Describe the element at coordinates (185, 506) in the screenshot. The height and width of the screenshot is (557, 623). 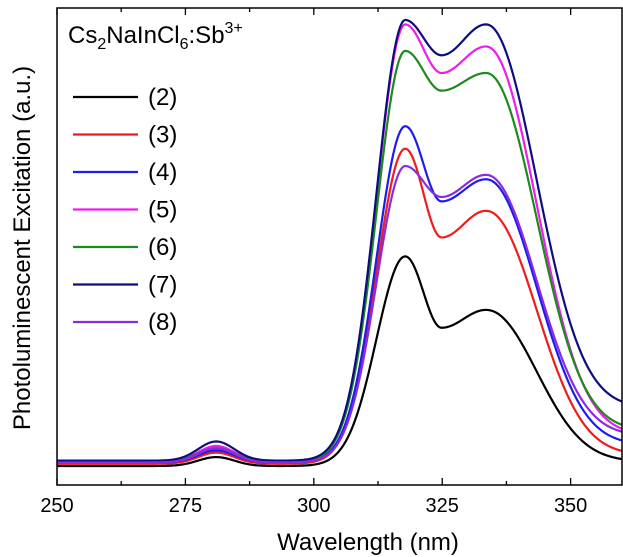
I see `x-tick-label: 275` at that location.